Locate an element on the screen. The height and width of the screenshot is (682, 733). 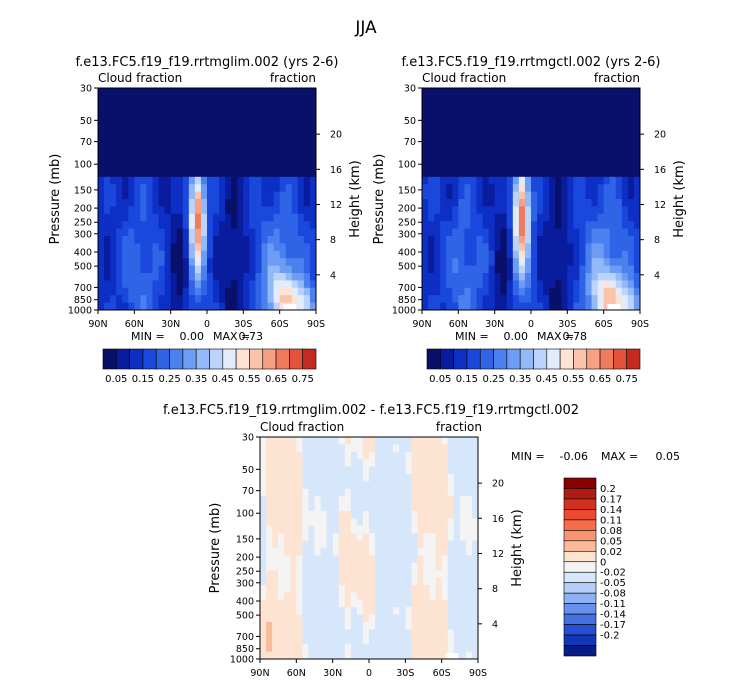
y2-tick-label: 8 is located at coordinates (333, 240).